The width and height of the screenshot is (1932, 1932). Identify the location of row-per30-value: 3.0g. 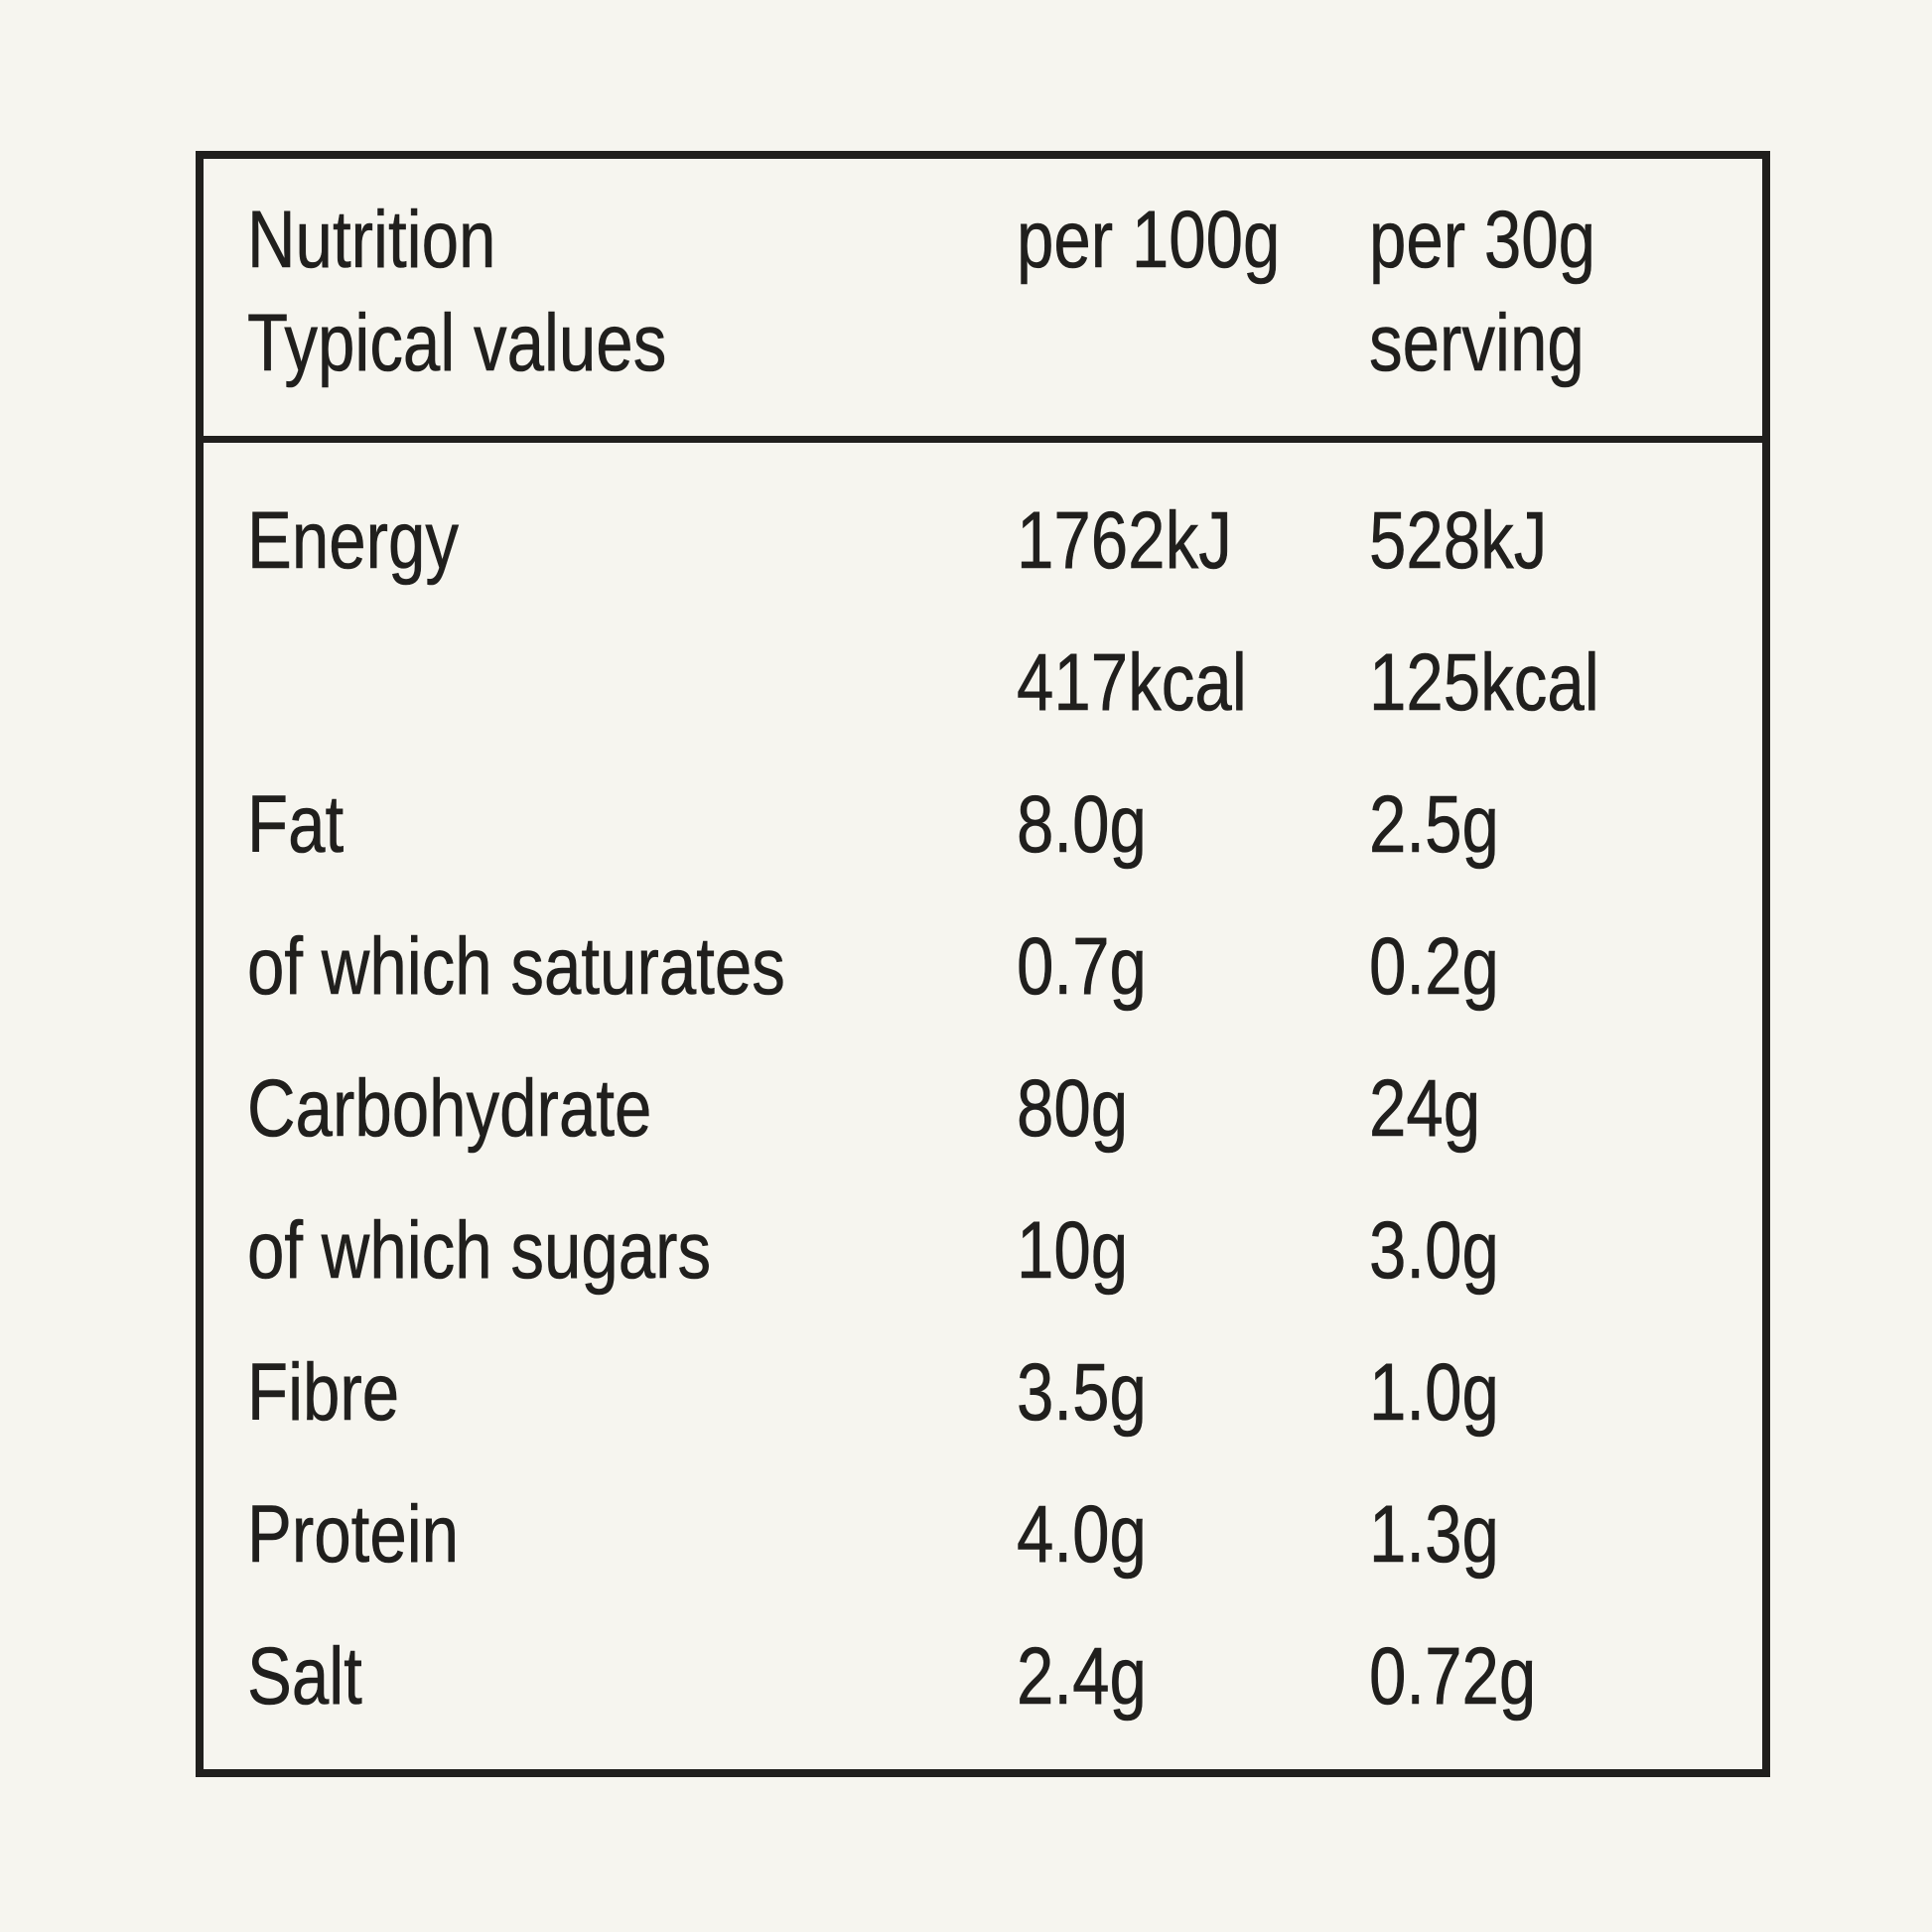
(1434, 1250).